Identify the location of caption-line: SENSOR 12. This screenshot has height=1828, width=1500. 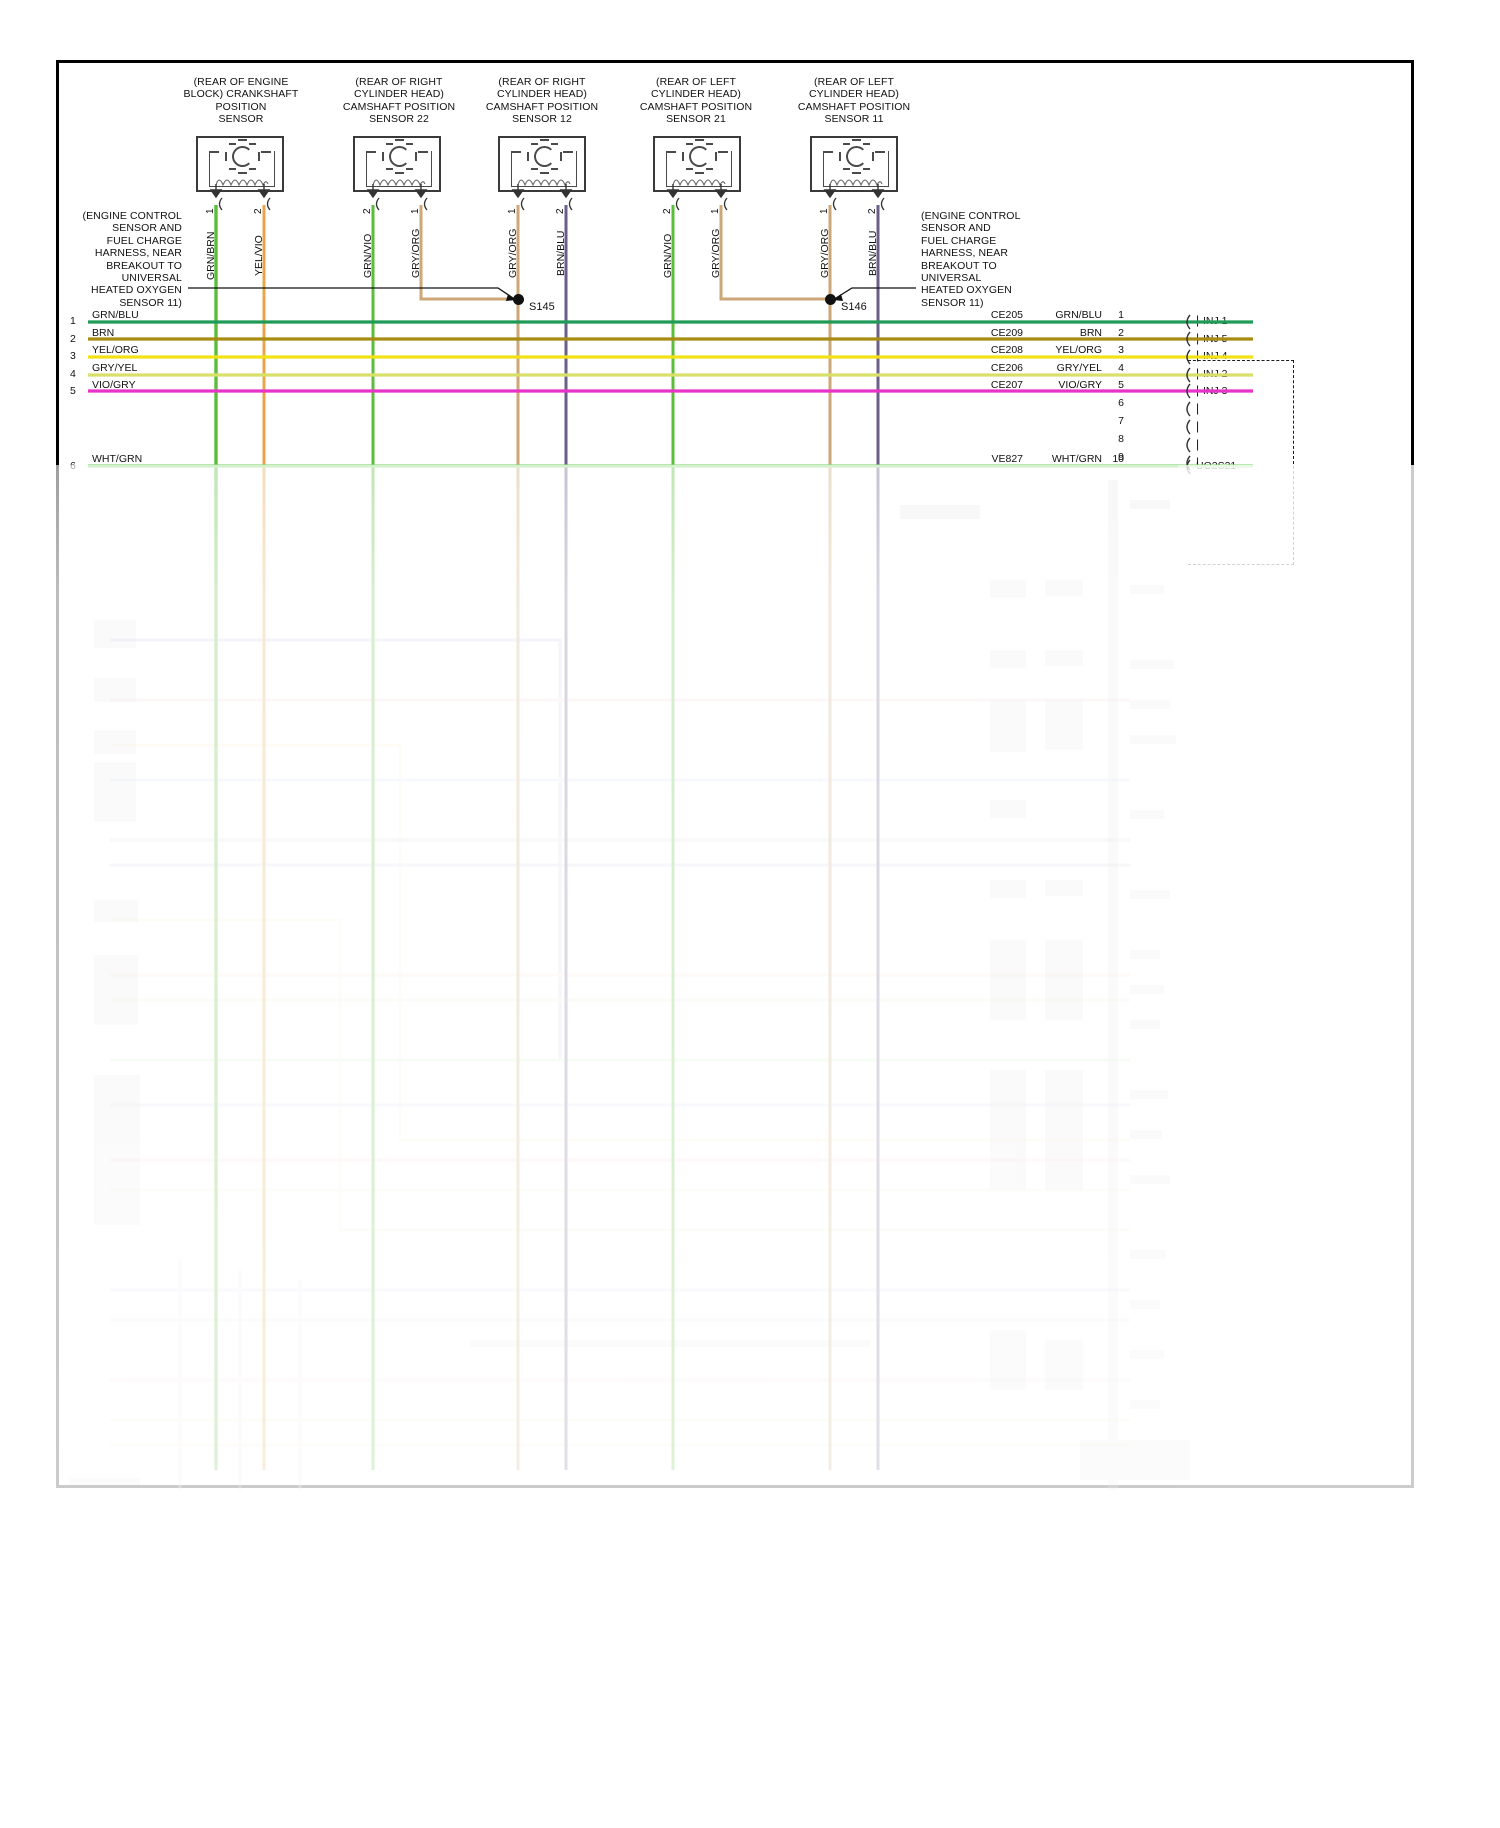
(542, 119).